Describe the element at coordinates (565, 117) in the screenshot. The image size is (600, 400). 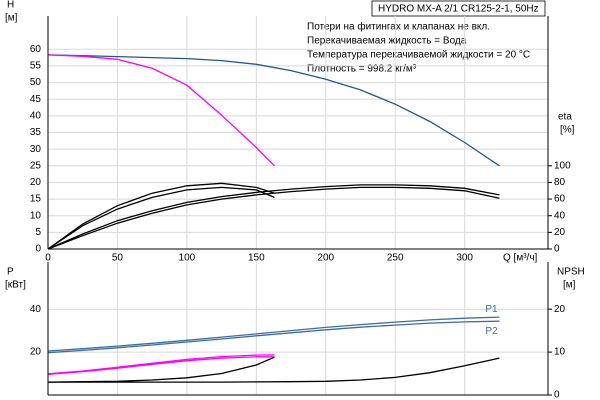
I see `y2-axis-label: eta` at that location.